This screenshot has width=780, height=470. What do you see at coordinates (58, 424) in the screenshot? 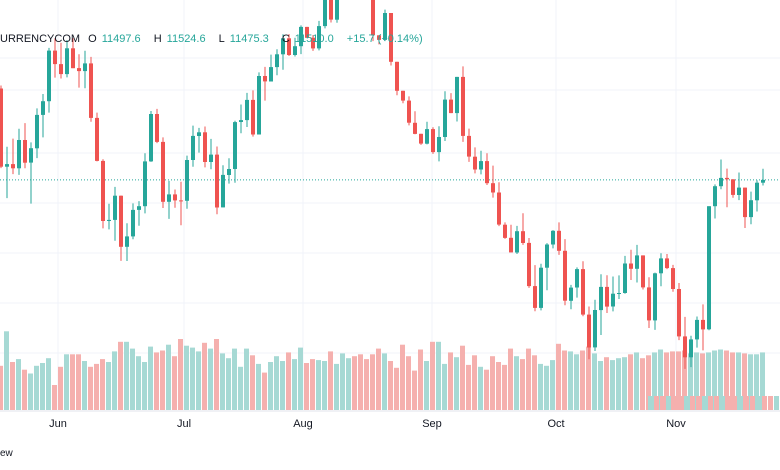
I see `x-tick-jun: Jun` at bounding box center [58, 424].